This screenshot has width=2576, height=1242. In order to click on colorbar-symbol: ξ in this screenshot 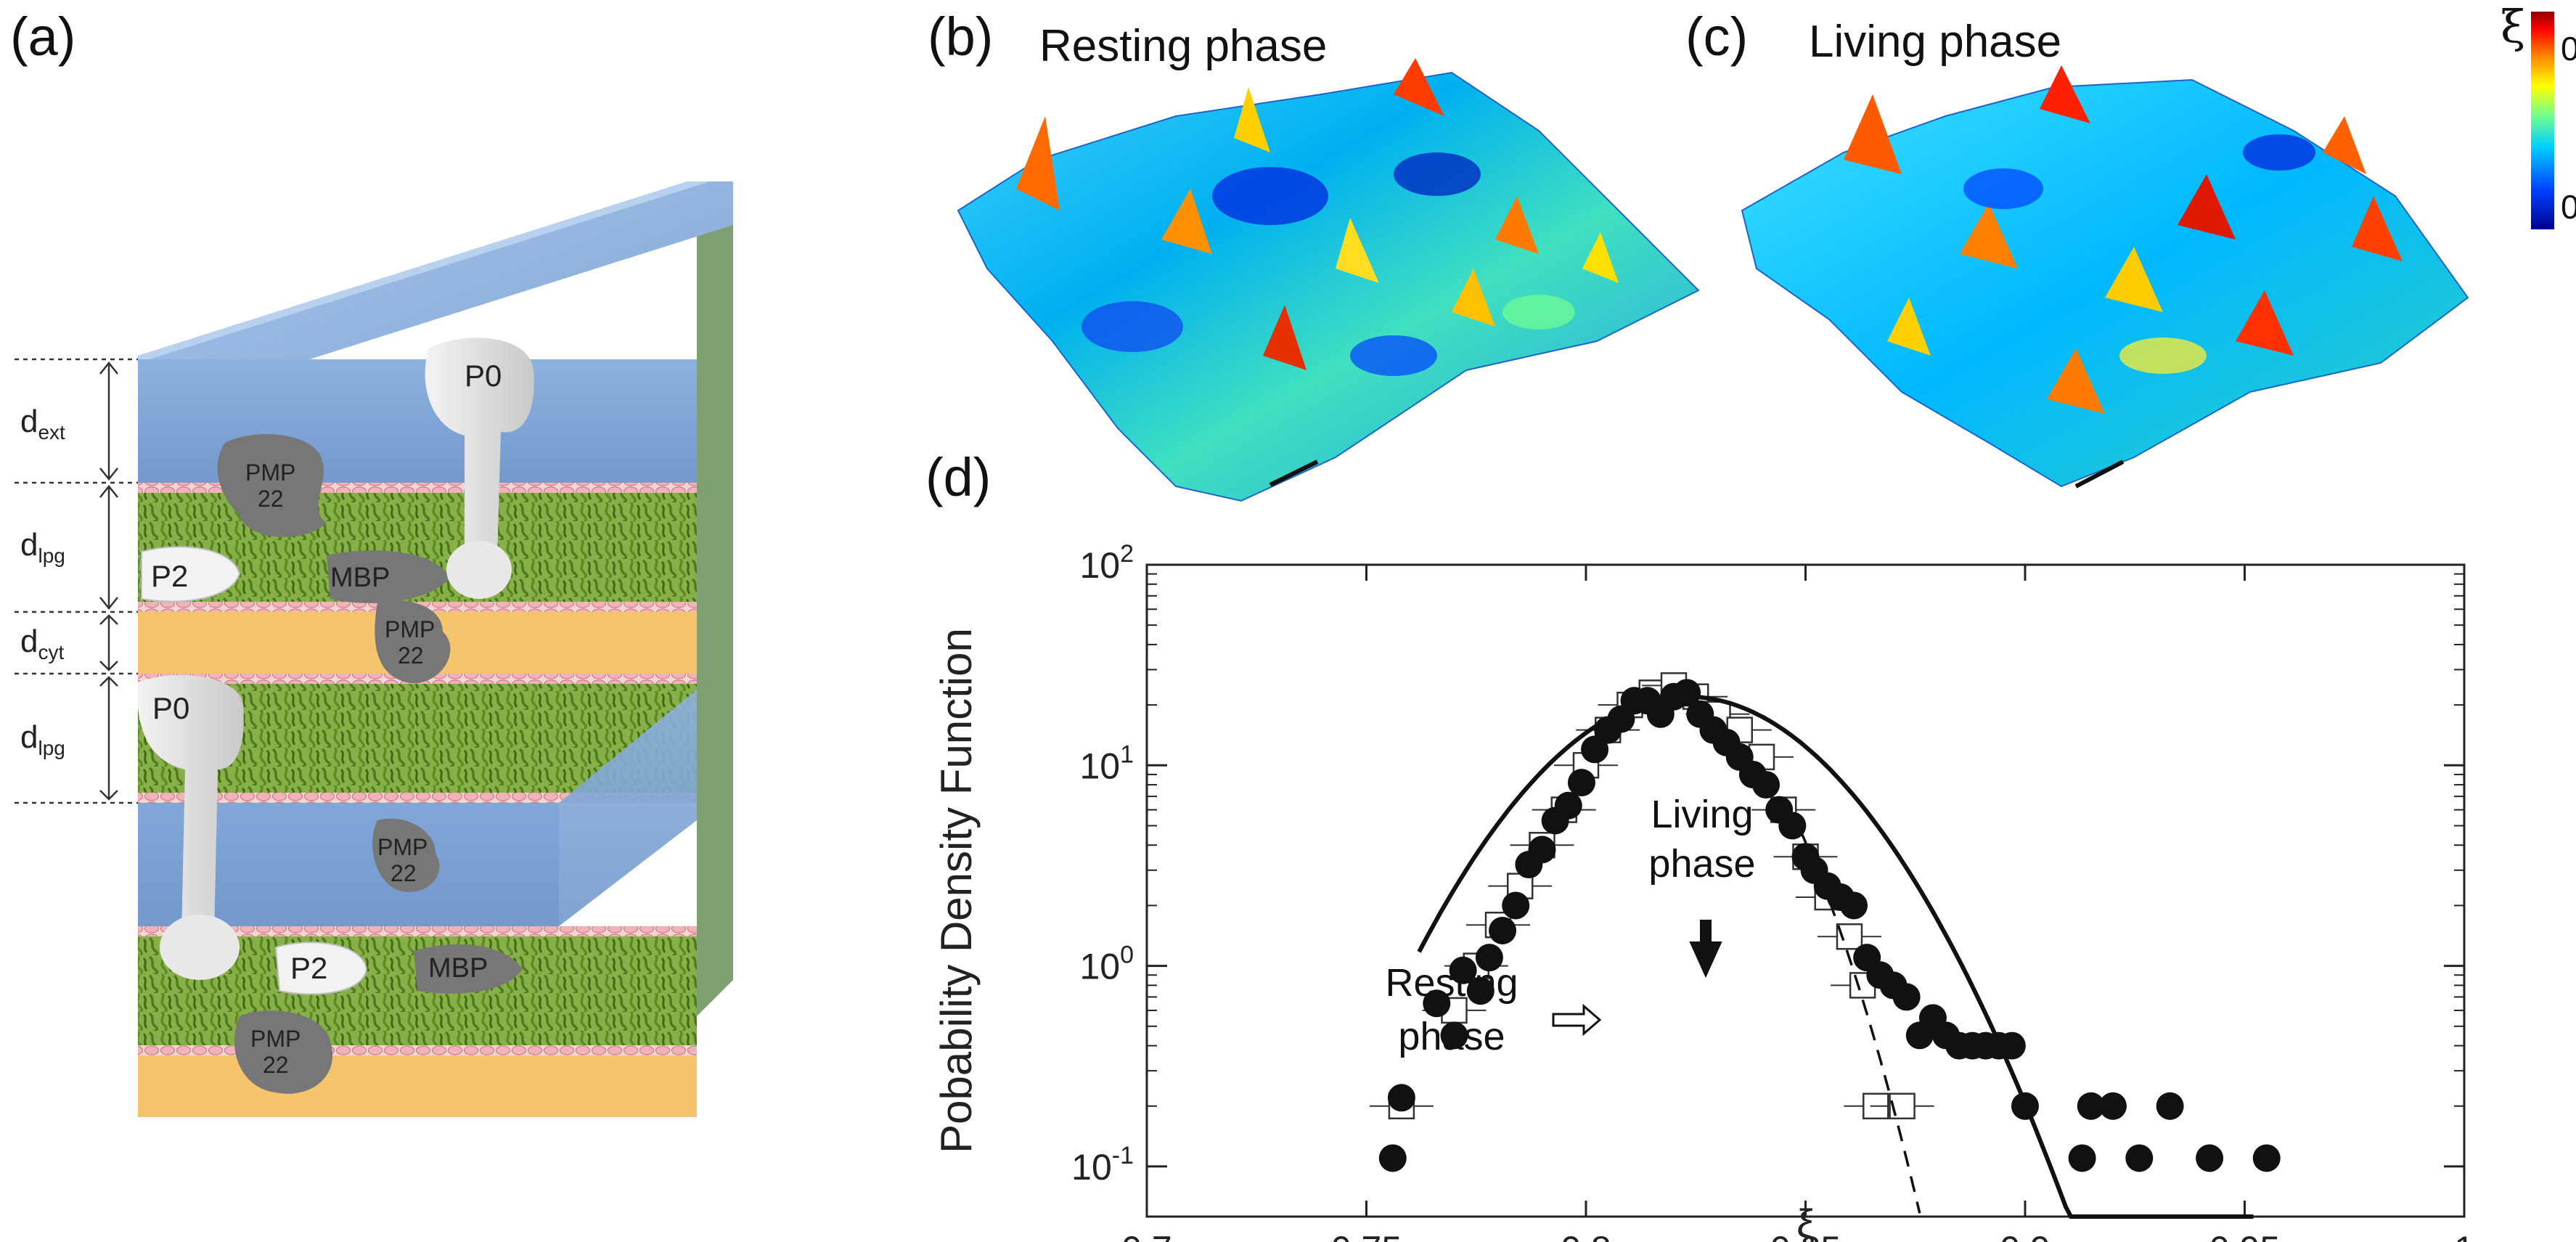, I will do `click(2514, 26)`.